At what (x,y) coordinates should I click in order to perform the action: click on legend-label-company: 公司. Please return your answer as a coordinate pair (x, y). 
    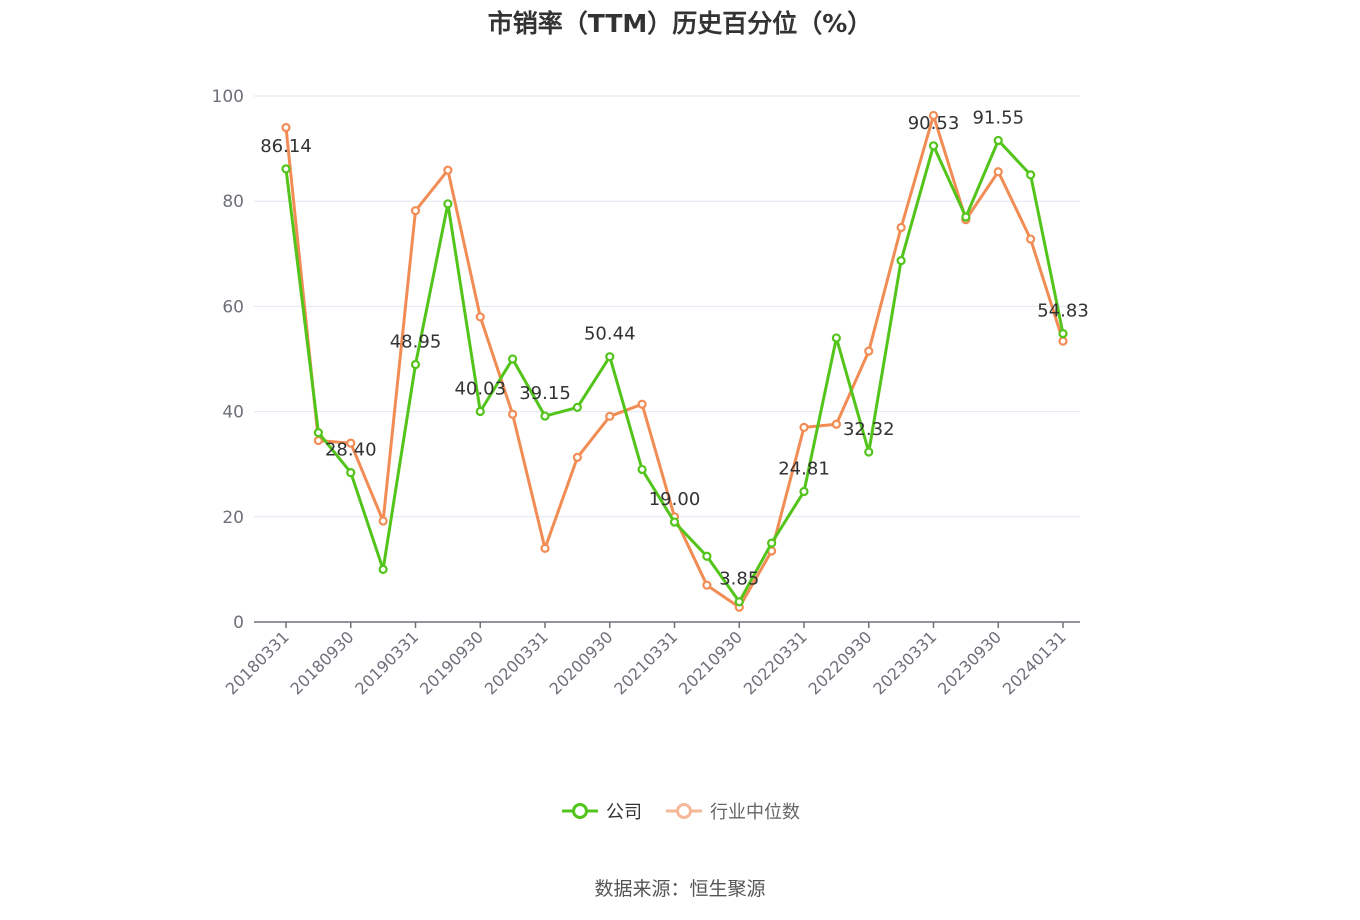
    Looking at the image, I should click on (624, 812).